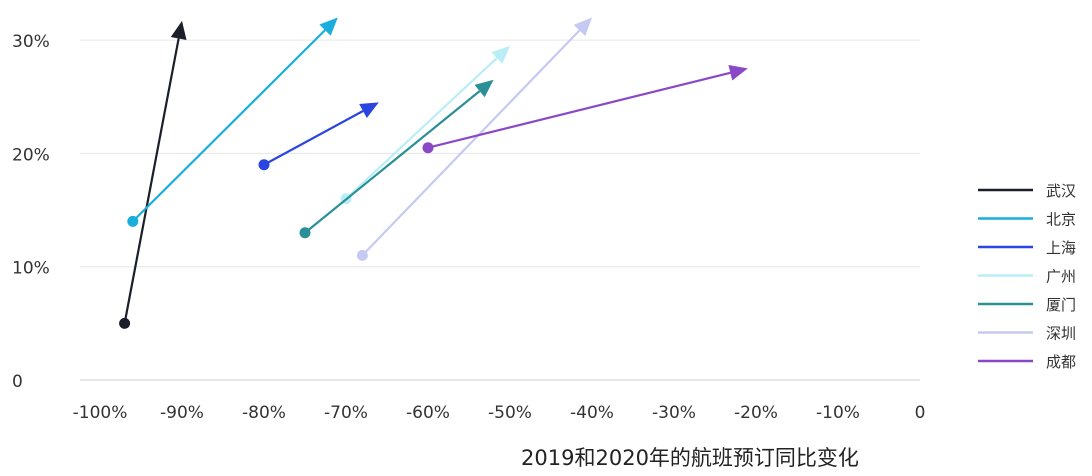 The width and height of the screenshot is (1092, 476). What do you see at coordinates (510, 413) in the screenshot?
I see `x-tick-label: -50%` at bounding box center [510, 413].